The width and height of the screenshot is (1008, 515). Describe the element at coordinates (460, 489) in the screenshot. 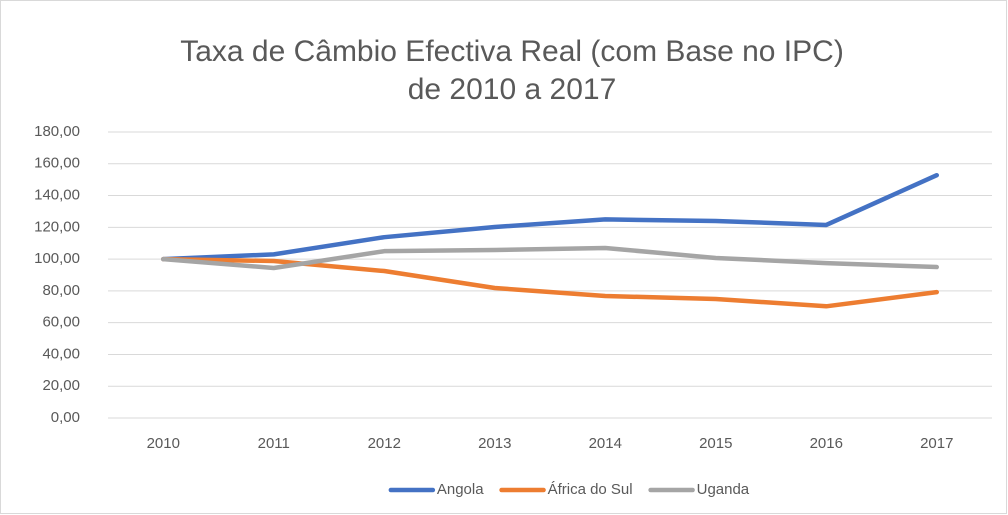

I see `legend-label: Angola` at that location.